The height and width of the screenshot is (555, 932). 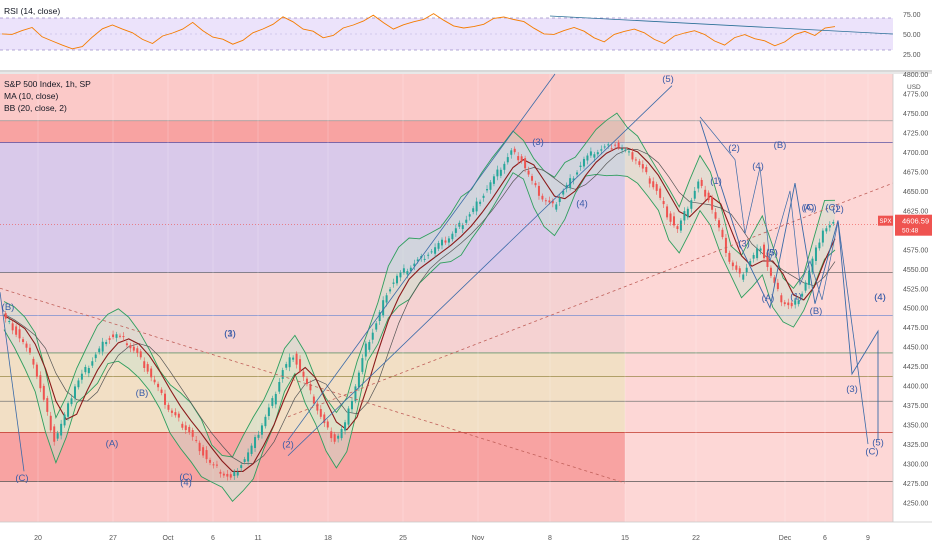 What do you see at coordinates (213, 538) in the screenshot?
I see `time-tick-label: 6` at bounding box center [213, 538].